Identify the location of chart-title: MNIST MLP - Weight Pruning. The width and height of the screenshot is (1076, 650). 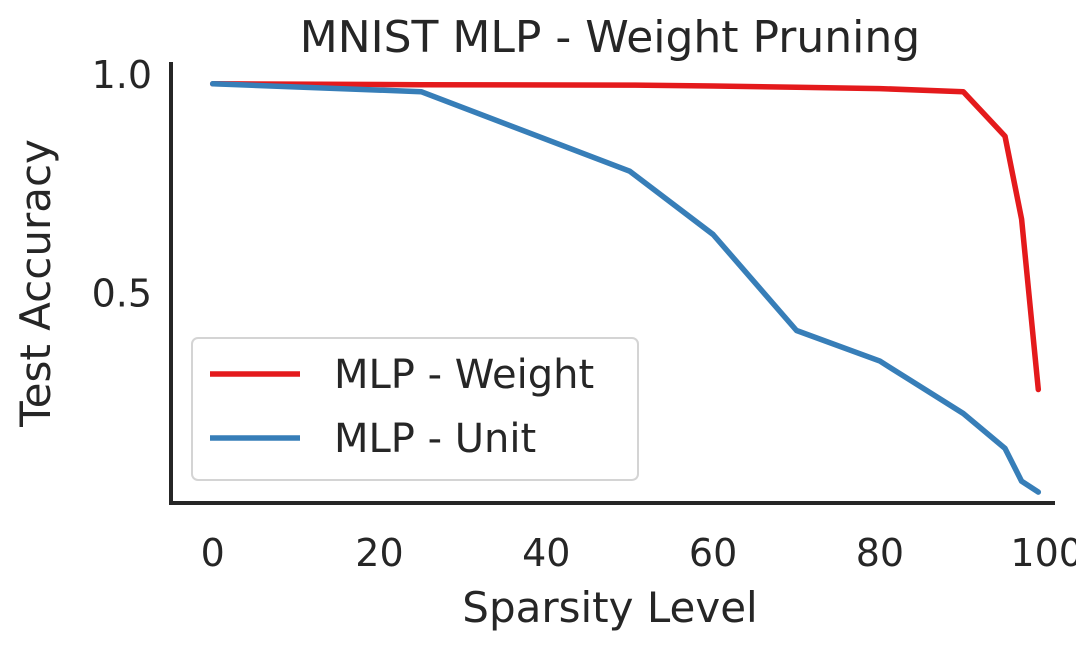
(610, 37).